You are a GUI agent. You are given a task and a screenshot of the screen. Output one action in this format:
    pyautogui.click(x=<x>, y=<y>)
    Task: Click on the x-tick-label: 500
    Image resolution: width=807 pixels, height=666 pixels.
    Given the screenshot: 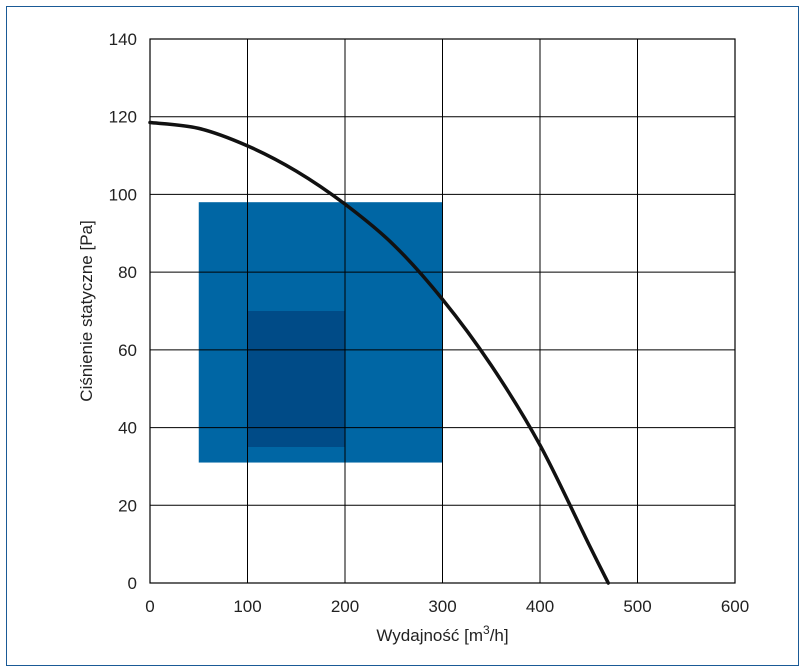 What is the action you would take?
    pyautogui.click(x=637, y=606)
    